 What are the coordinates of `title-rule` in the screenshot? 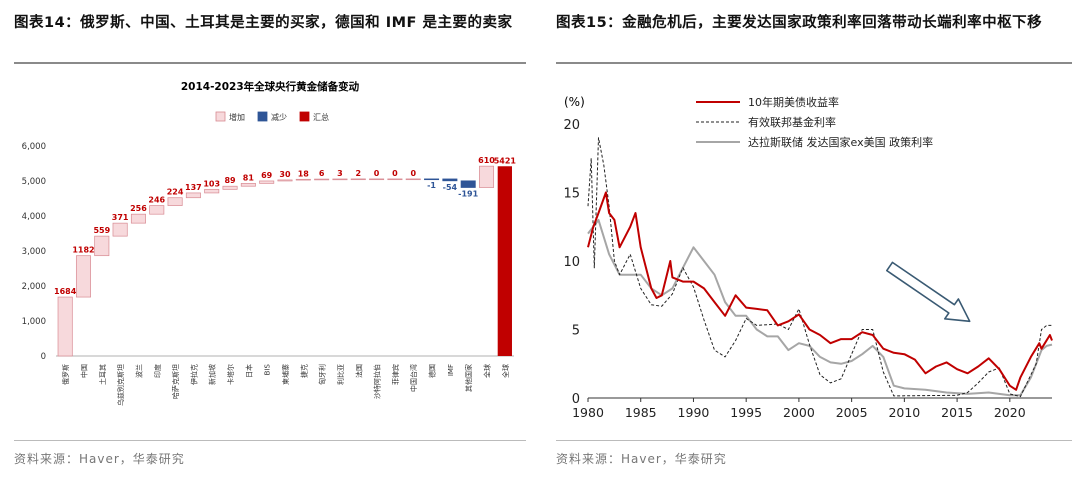 It's located at (270, 63).